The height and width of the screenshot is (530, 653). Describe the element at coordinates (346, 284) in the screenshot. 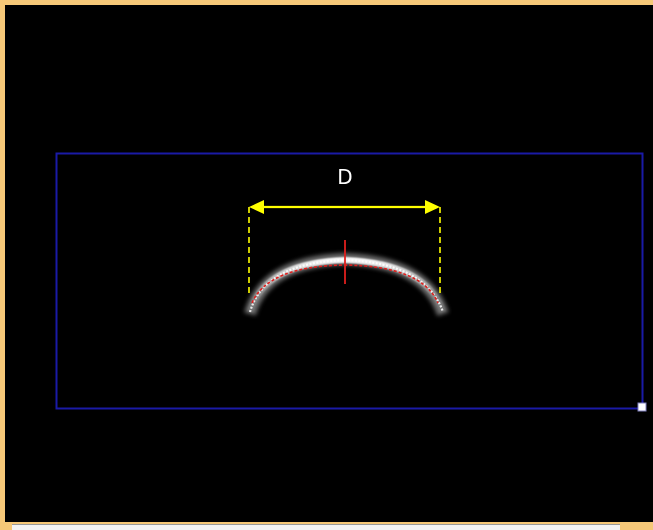

I see `cornea-arc` at that location.